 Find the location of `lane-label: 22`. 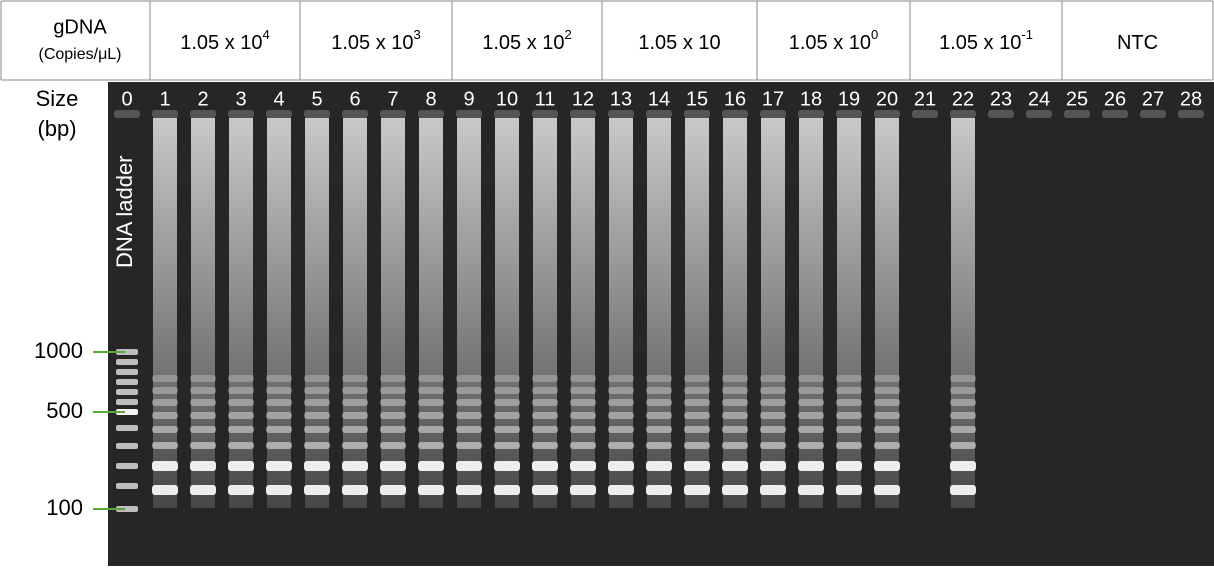

lane-label: 22 is located at coordinates (963, 99).